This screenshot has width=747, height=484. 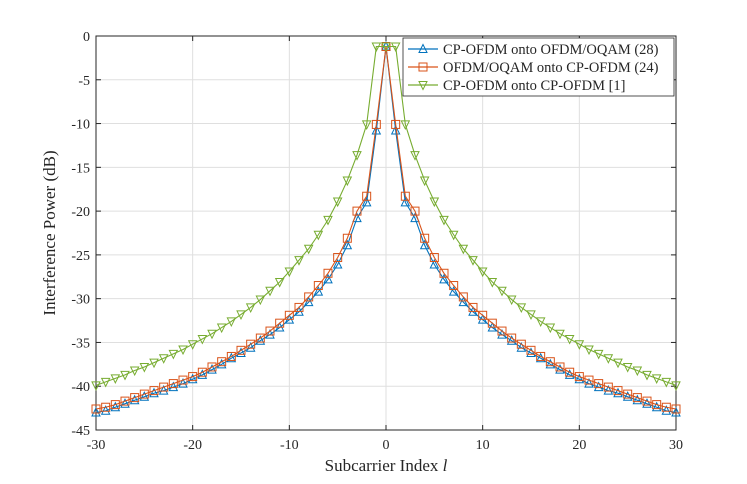 I want to click on y-tick-label: -35, so click(x=80, y=343).